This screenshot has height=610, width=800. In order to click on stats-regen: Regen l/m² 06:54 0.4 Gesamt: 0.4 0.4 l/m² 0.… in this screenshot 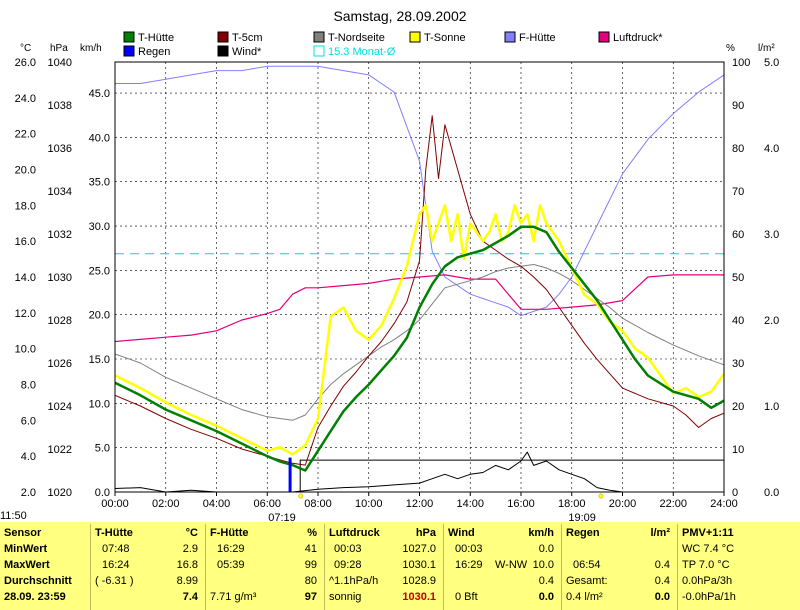, I will do `click(619, 567)`.